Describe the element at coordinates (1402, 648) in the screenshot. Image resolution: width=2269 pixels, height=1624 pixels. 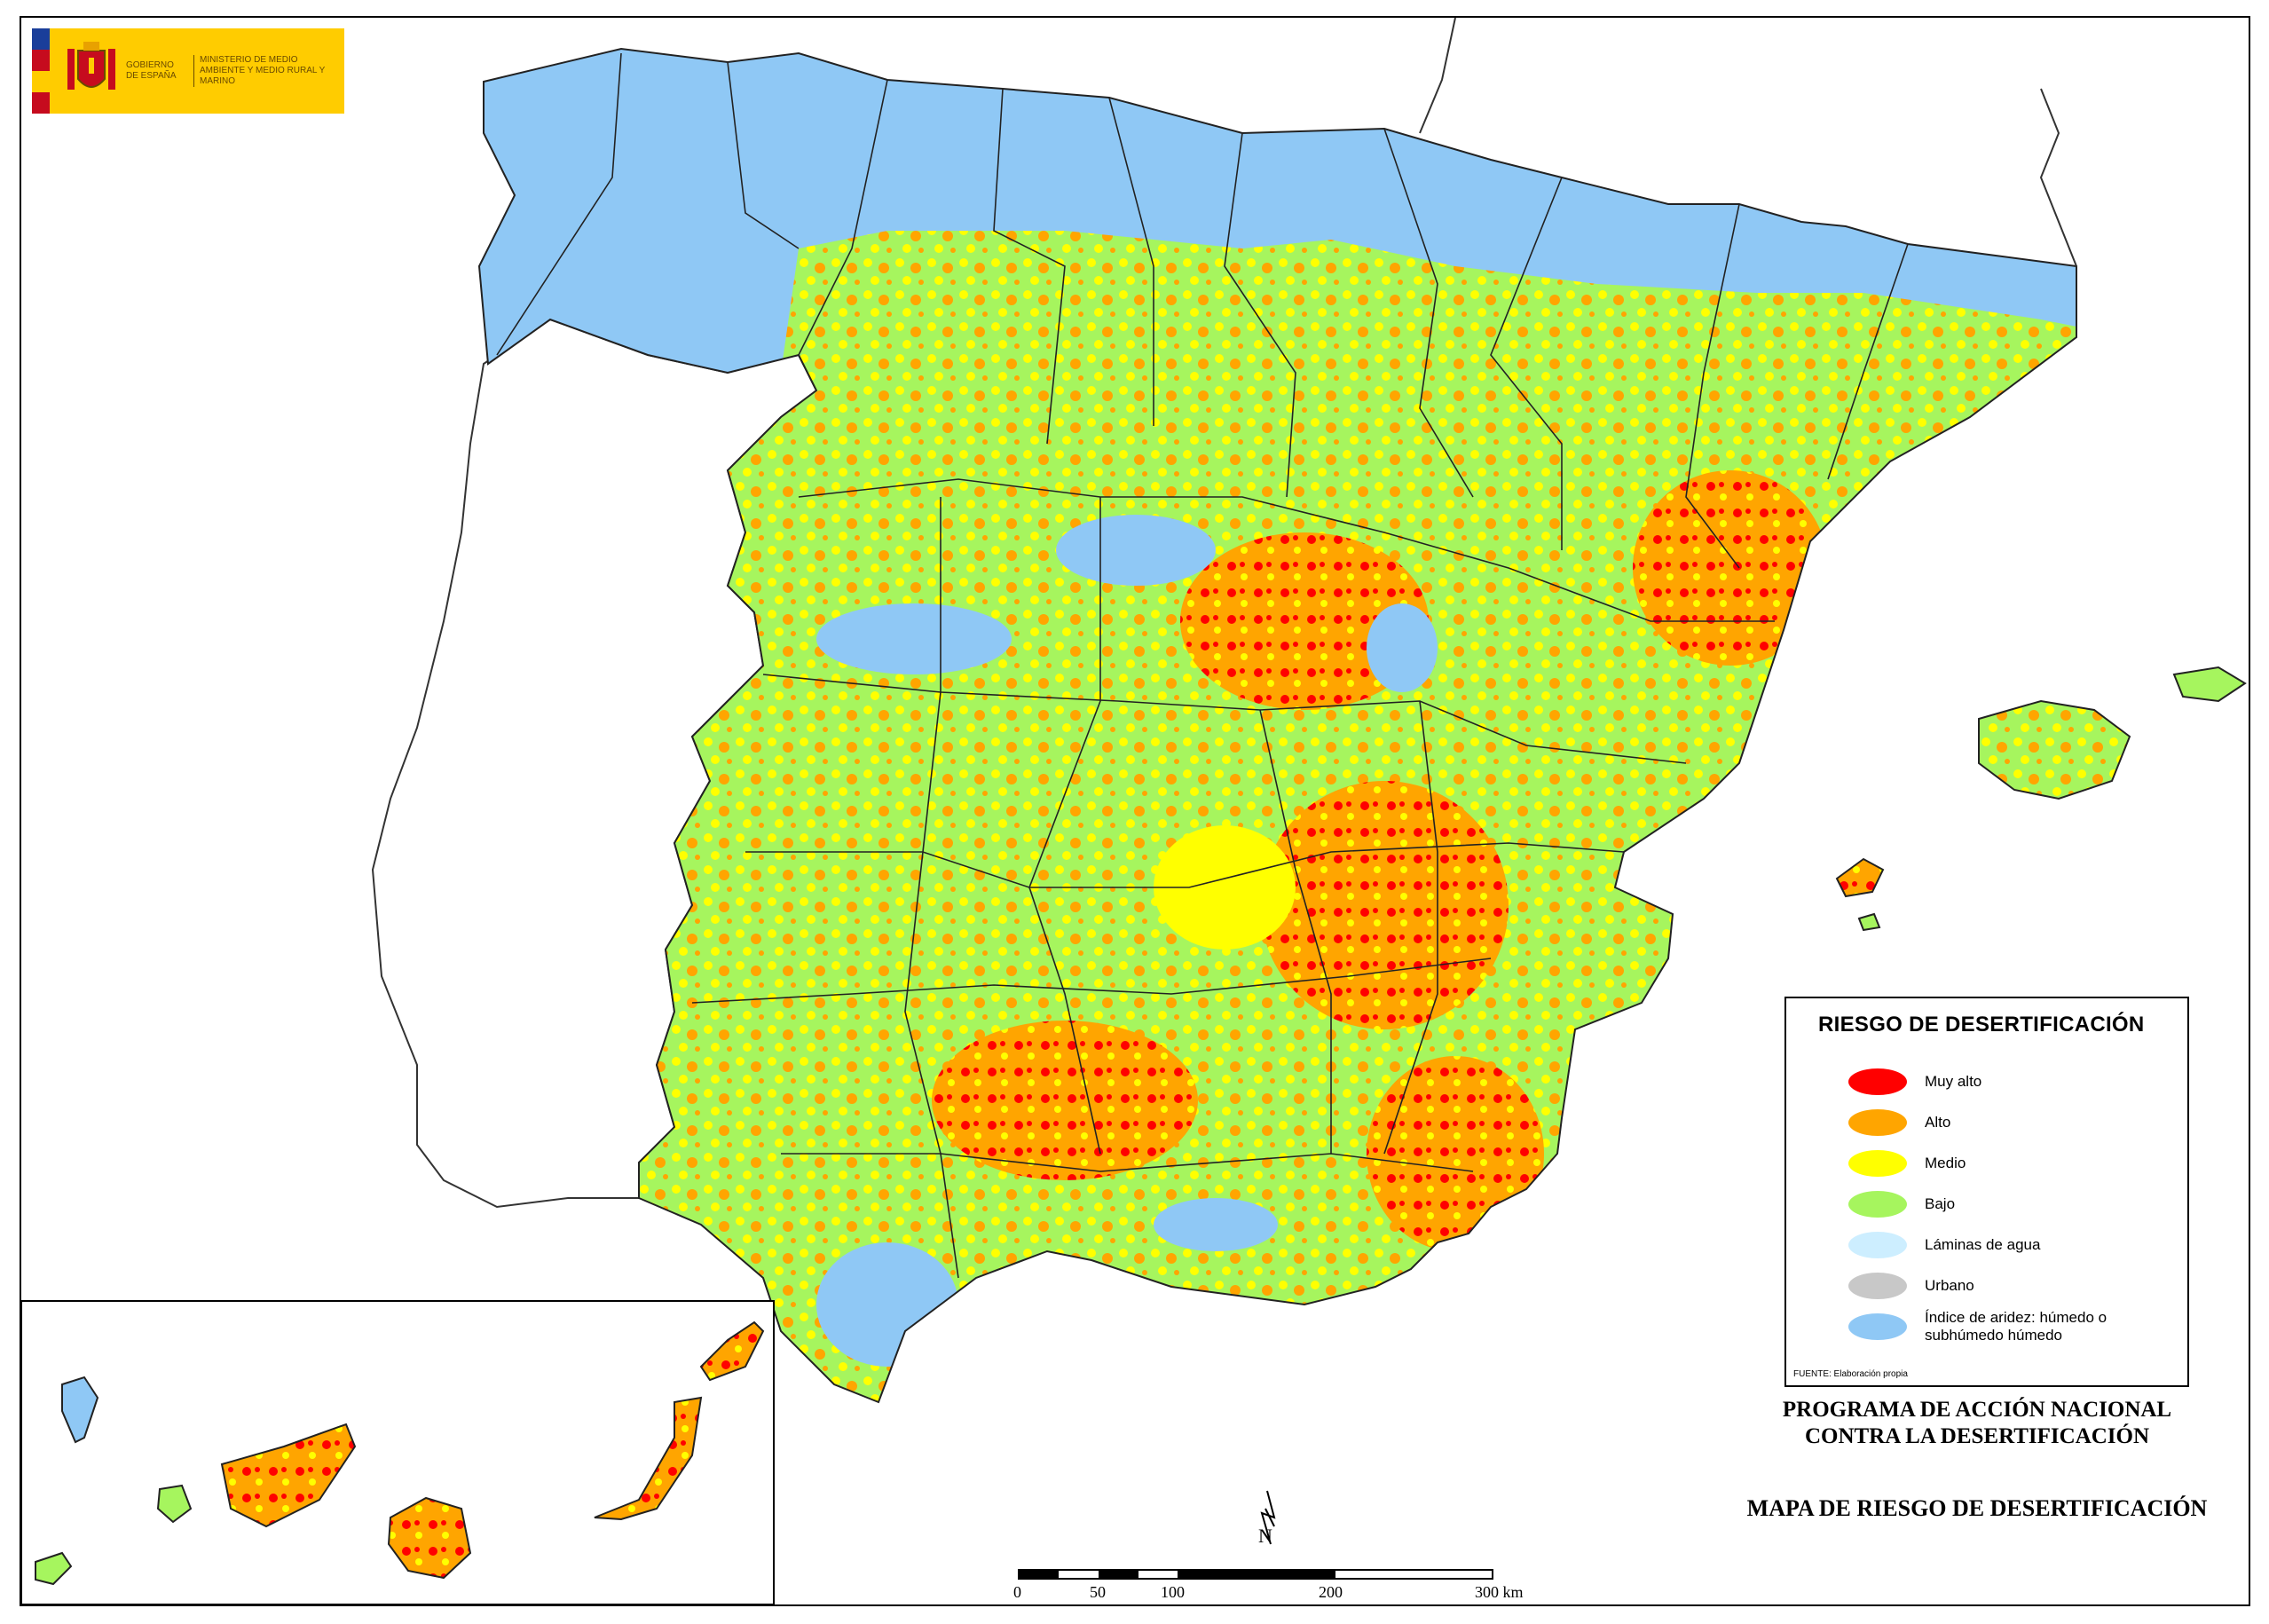
I see `humid-zone-moncayo` at that location.